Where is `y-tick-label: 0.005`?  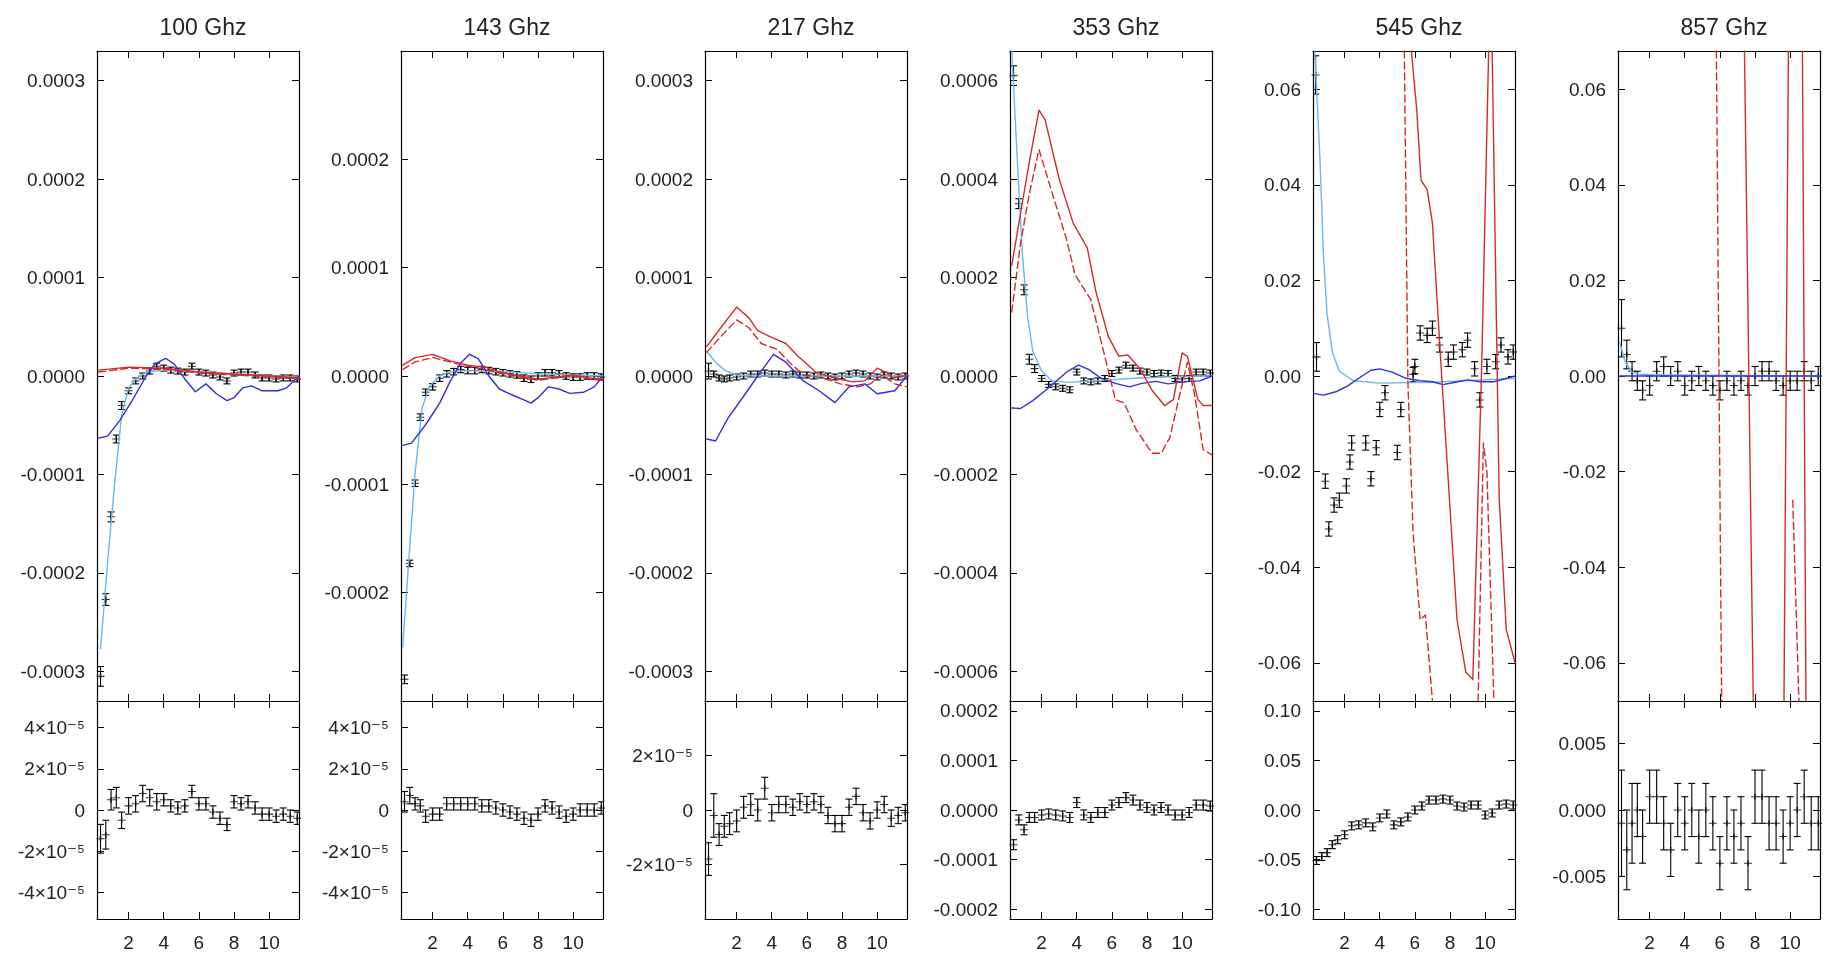 y-tick-label: 0.005 is located at coordinates (1582, 744).